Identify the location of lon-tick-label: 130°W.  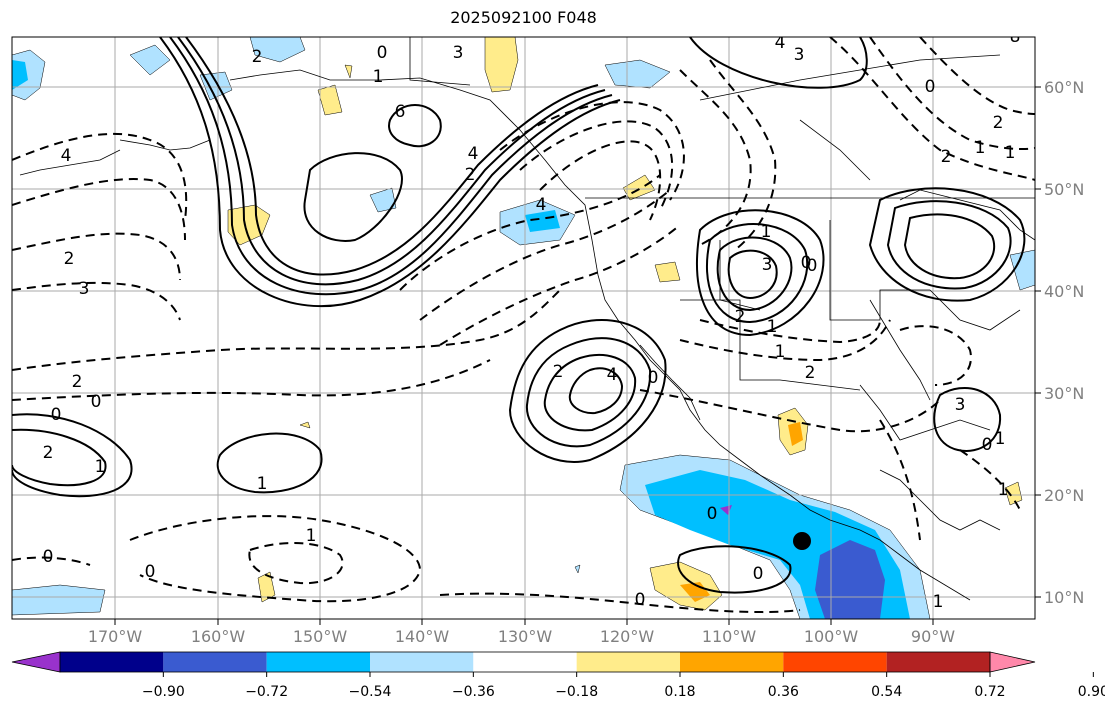
(525, 636).